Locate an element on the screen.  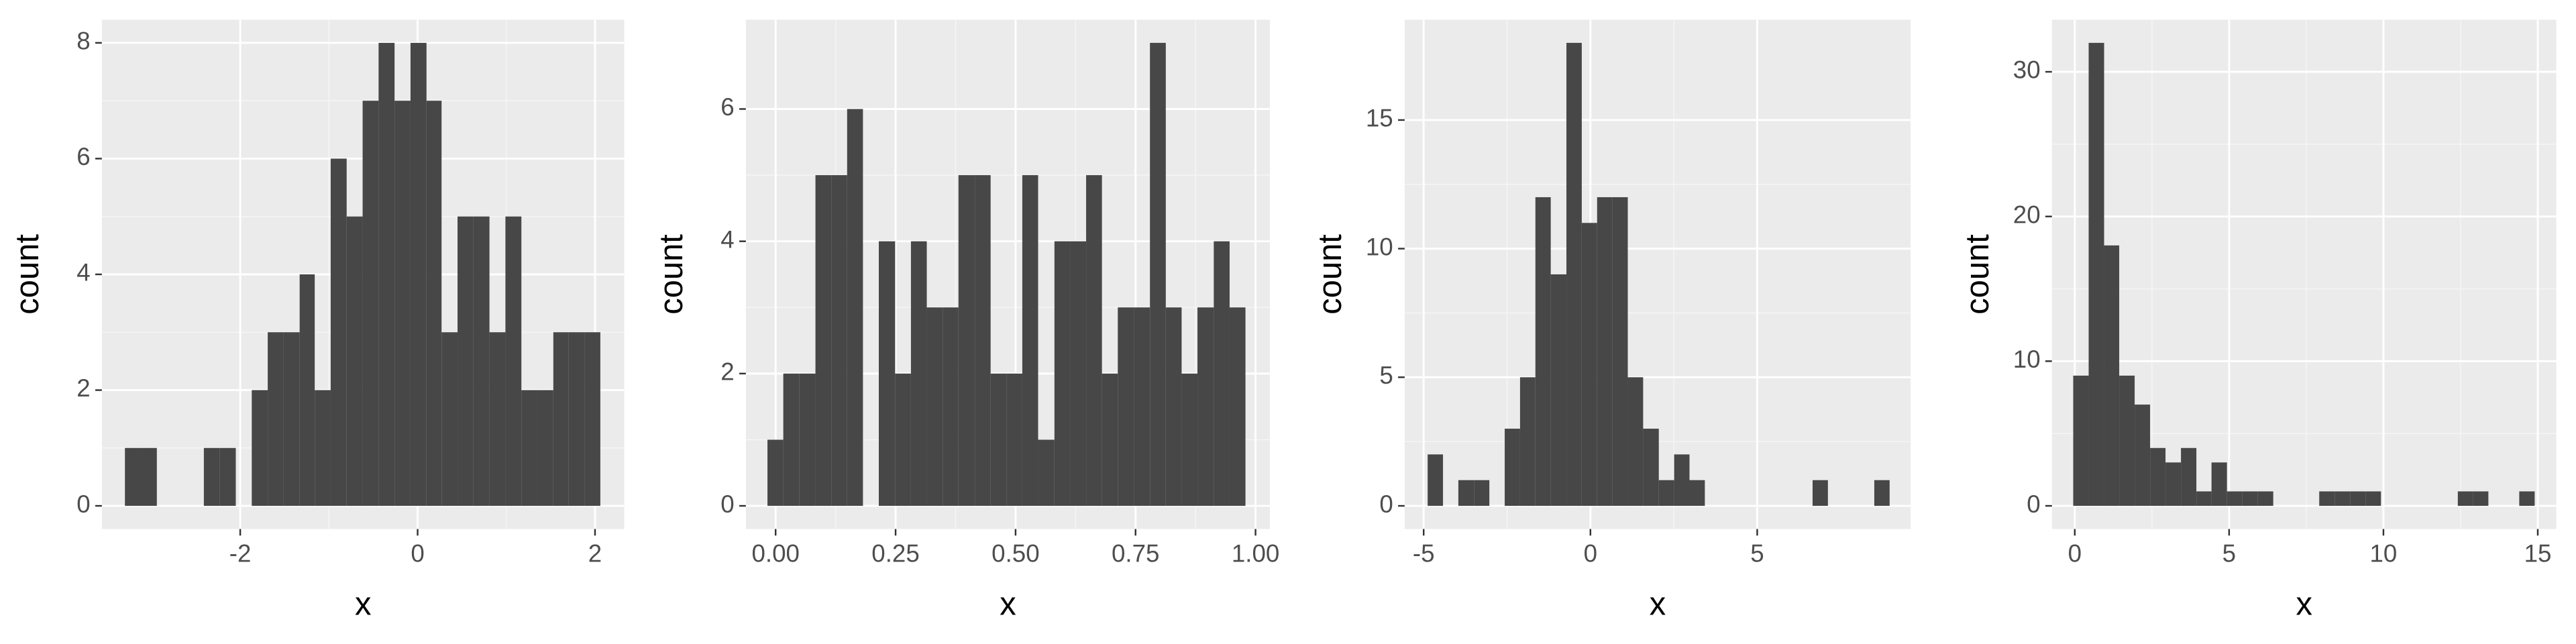
x-tick-label: -5 is located at coordinates (1424, 553).